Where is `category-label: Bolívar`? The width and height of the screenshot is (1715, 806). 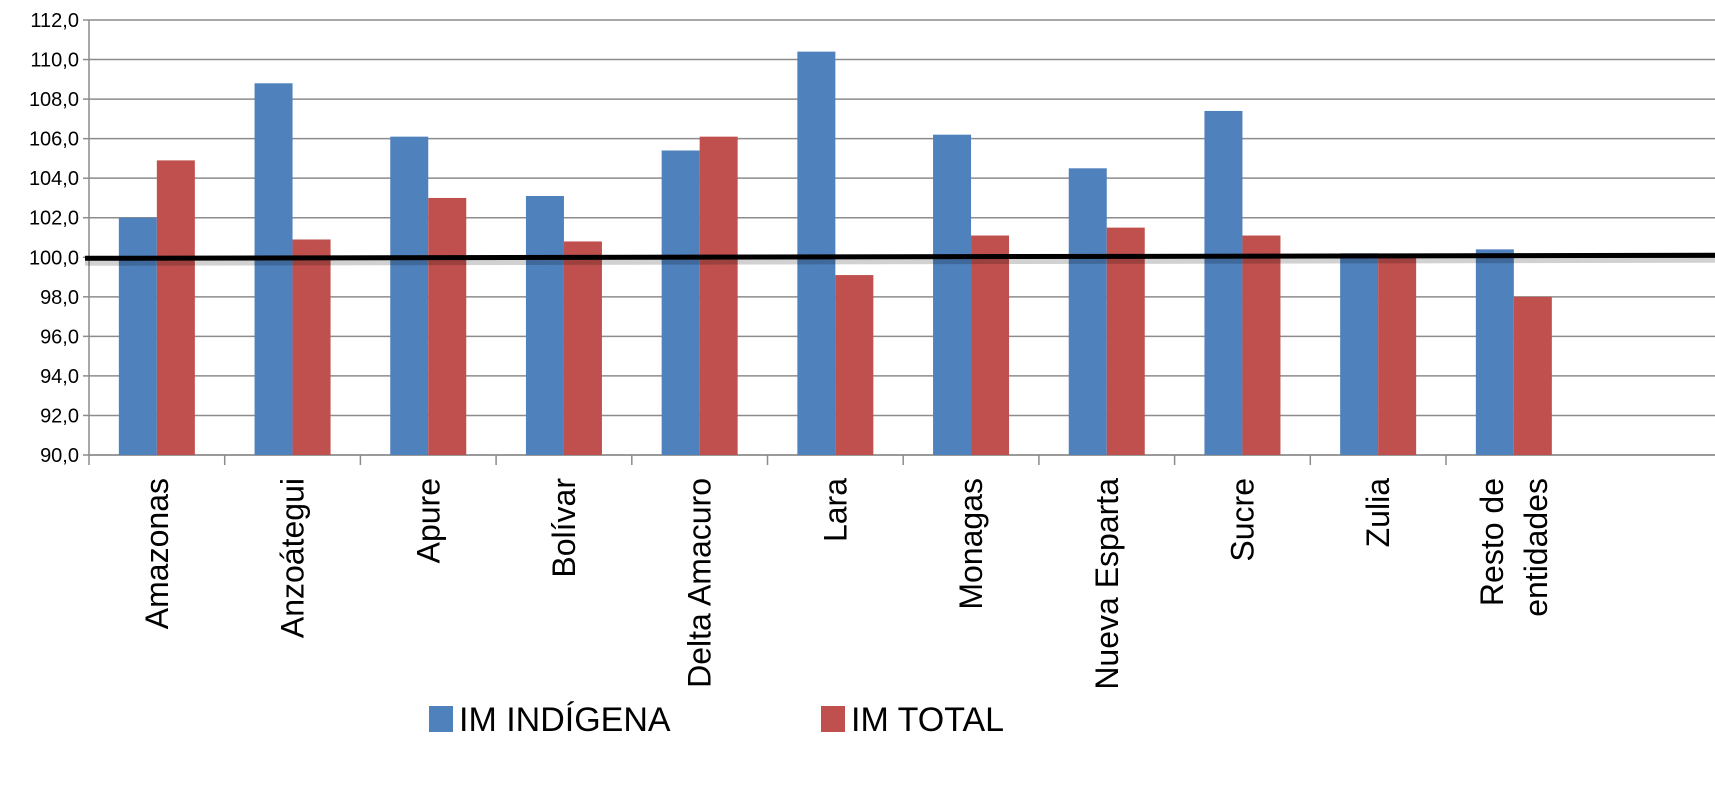
category-label: Bolívar is located at coordinates (564, 528).